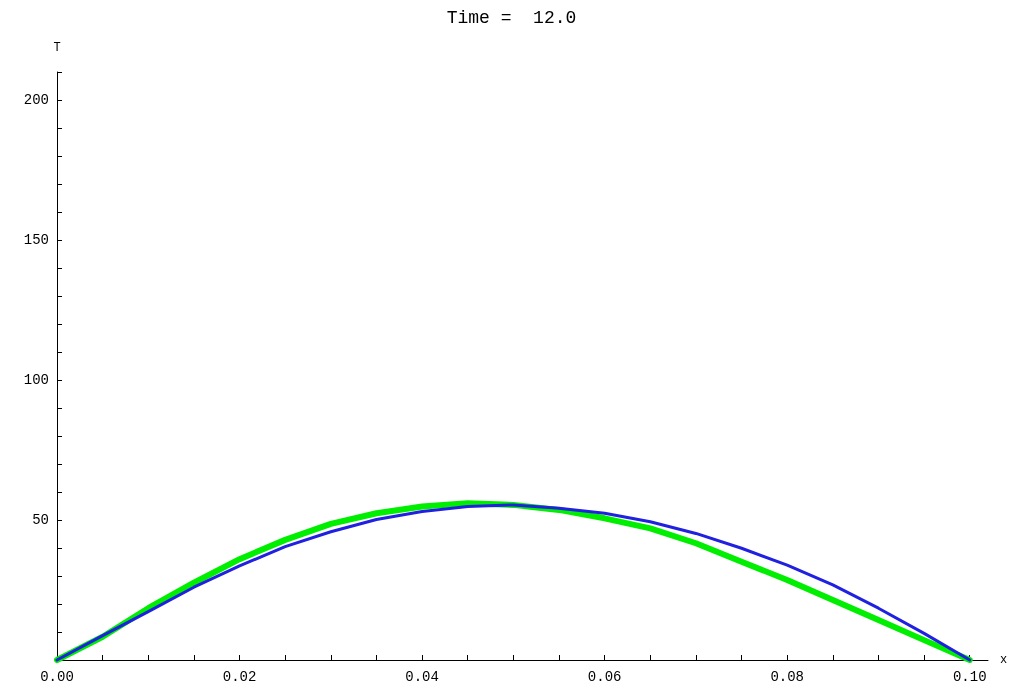 This screenshot has height=694, width=1023. Describe the element at coordinates (604, 677) in the screenshot. I see `x-tick-label: 0.06` at that location.